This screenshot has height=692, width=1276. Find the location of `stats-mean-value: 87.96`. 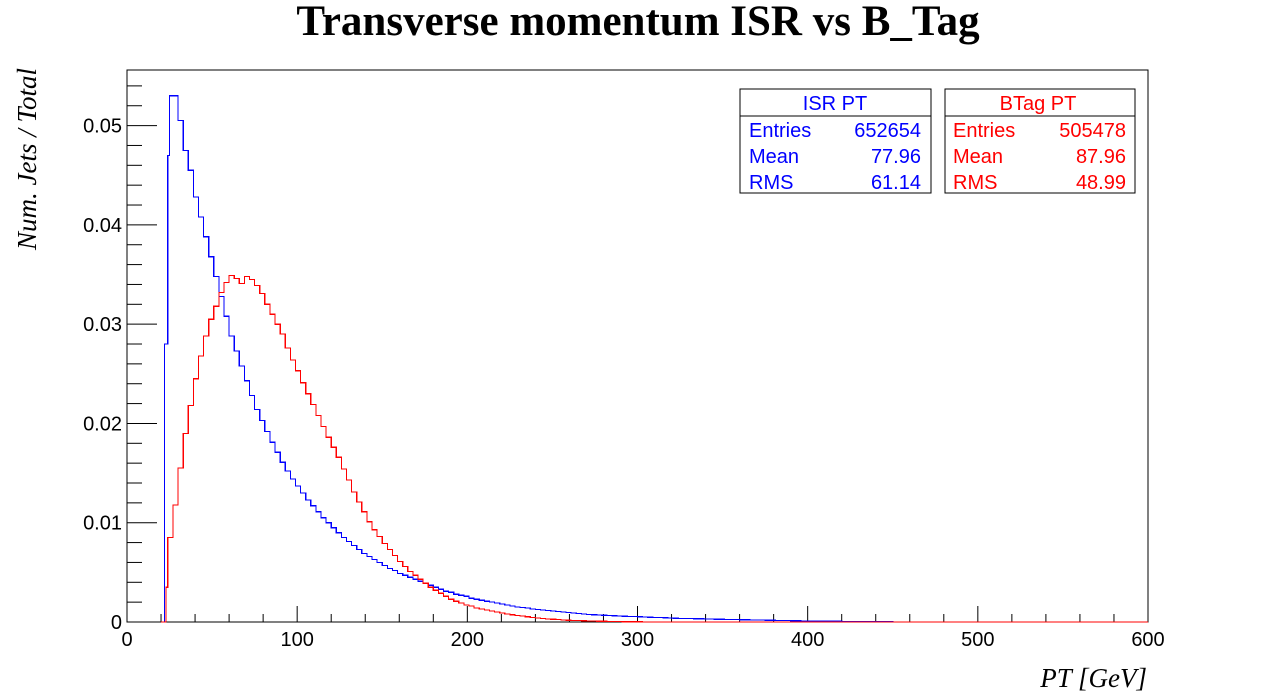

stats-mean-value: 87.96 is located at coordinates (1101, 157).